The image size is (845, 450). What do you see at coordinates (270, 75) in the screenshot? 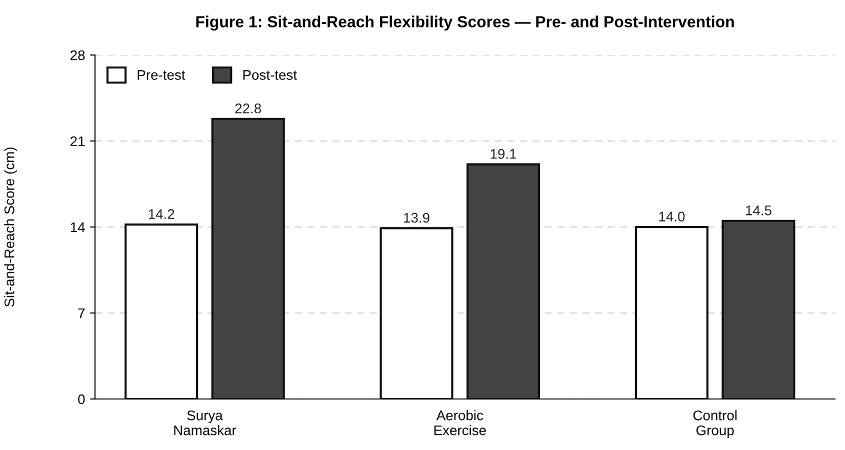
I see `legend-label: Post-test` at bounding box center [270, 75].